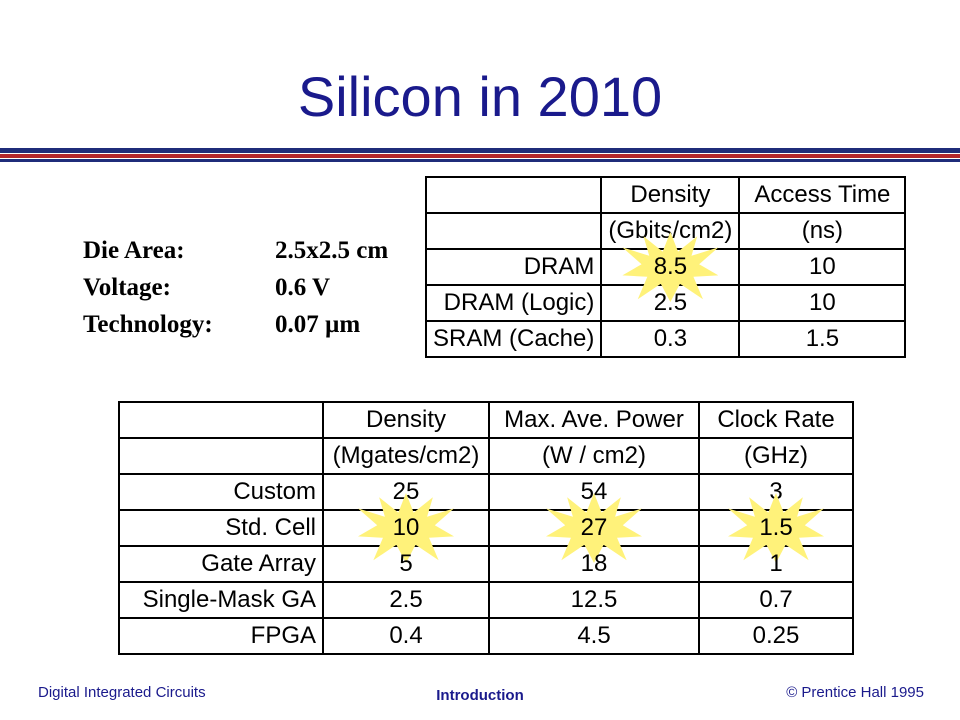 This screenshot has width=960, height=720. I want to click on row-label: SRAM (Cache), so click(513, 339).